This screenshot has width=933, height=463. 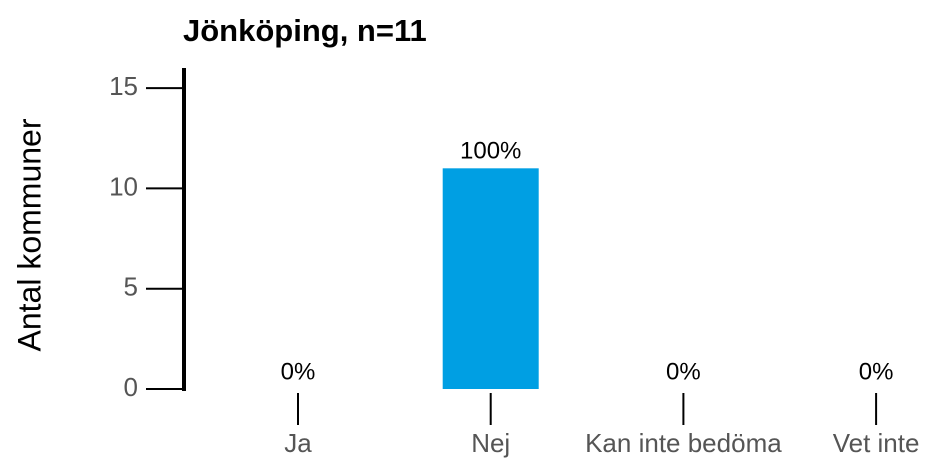 I want to click on x-tick-label: Kan inte bedöma, so click(x=683, y=443).